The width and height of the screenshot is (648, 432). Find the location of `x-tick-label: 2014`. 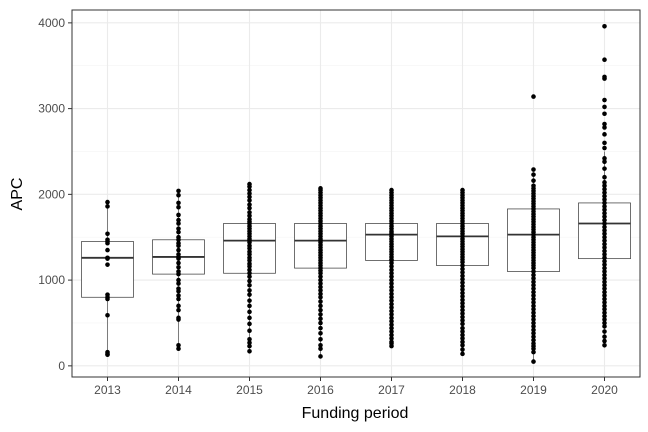

x-tick-label: 2014 is located at coordinates (178, 390).